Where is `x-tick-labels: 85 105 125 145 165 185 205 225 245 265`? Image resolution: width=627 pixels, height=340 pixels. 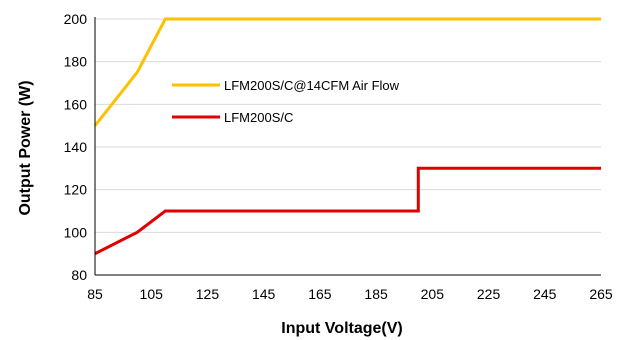 x-tick-labels: 85 105 125 145 165 185 205 225 245 265 is located at coordinates (350, 294).